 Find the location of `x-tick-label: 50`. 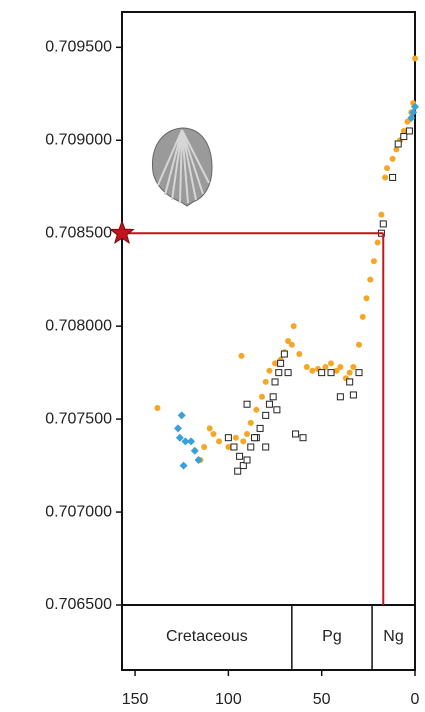

x-tick-label: 50 is located at coordinates (322, 699).